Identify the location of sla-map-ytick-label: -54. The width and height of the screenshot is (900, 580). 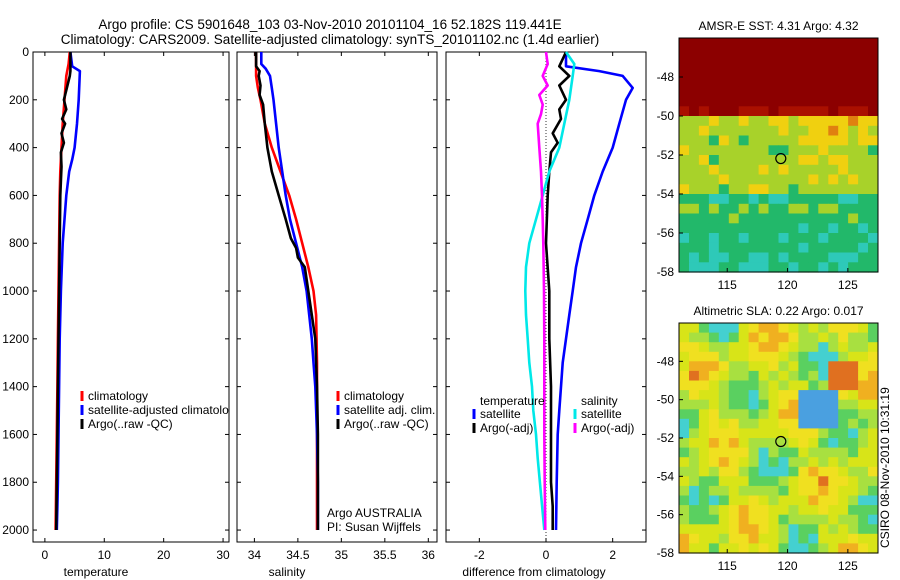
(666, 476).